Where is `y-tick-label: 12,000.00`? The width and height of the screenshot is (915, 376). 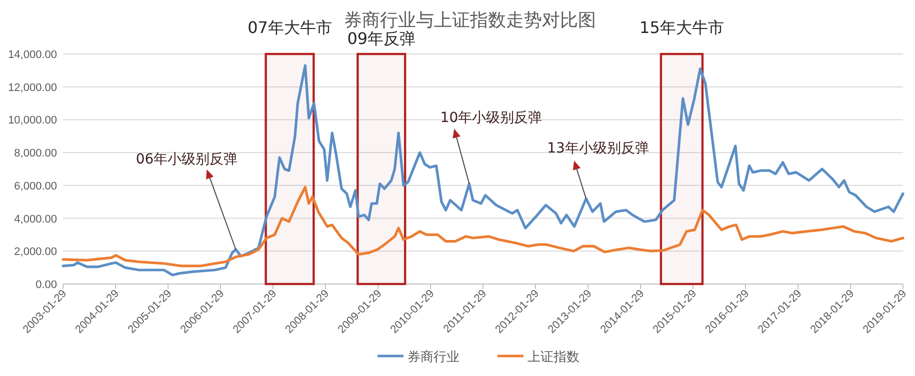
y-tick-label: 12,000.00 is located at coordinates (32, 88).